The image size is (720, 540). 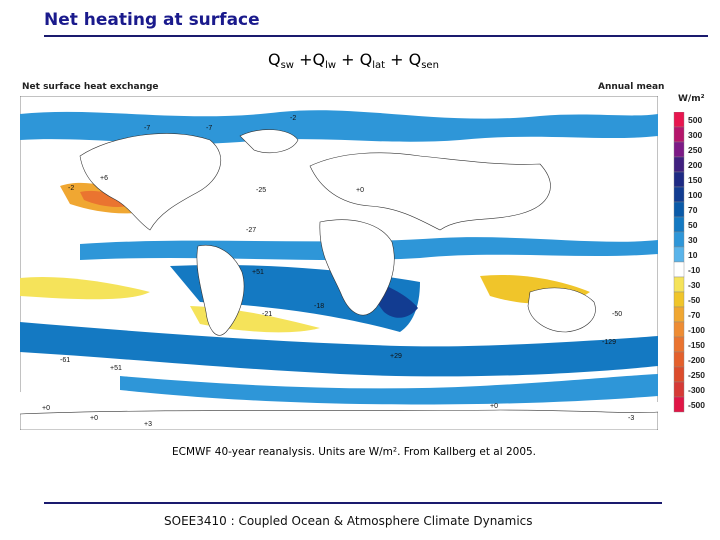 I want to click on heat-budget-equation: Qsw +Qlw + Qlat + Qsen, so click(x=353, y=60).